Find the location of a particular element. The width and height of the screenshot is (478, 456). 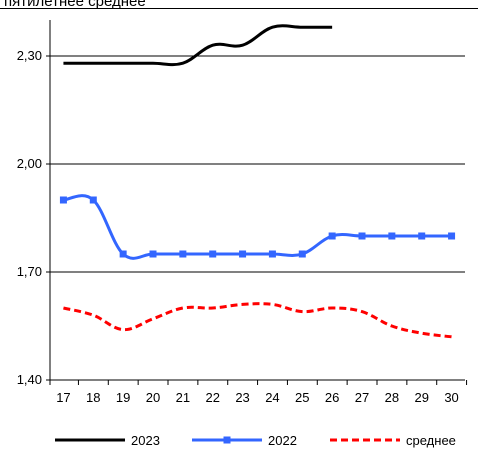

legend-marker is located at coordinates (227, 440).